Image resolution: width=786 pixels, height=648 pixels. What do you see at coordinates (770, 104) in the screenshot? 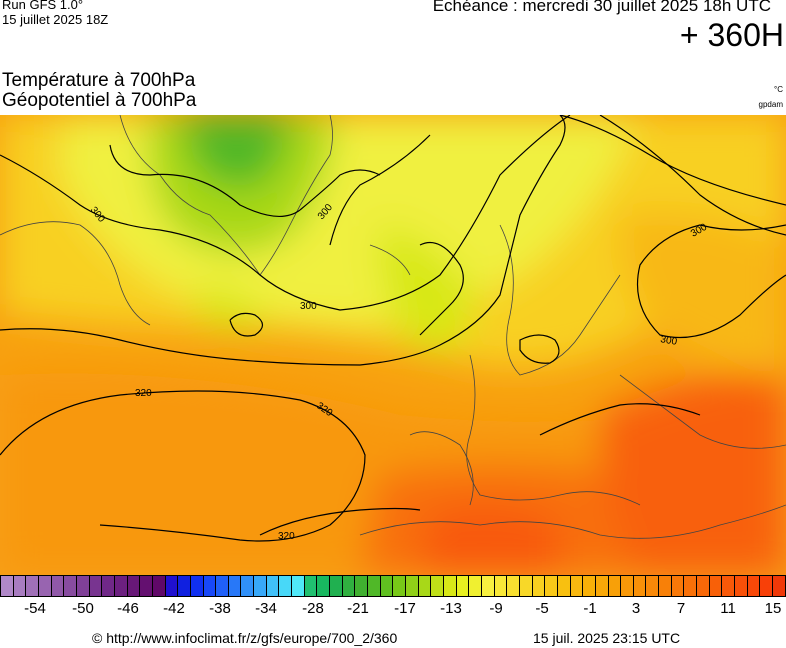
I see `unit-geopotential: gpdam` at bounding box center [770, 104].